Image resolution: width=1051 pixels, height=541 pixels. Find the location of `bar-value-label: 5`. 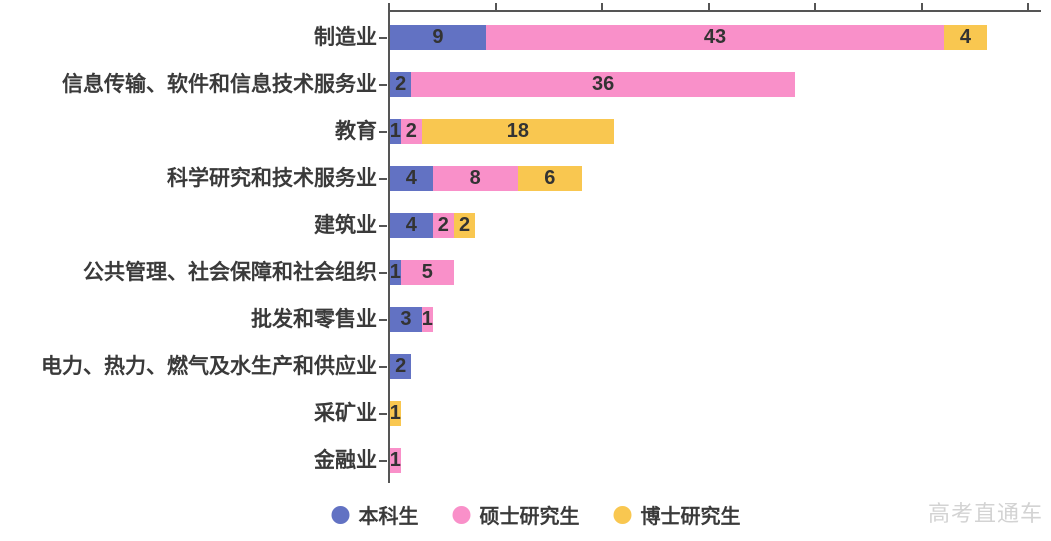

bar-value-label: 5 is located at coordinates (427, 272).